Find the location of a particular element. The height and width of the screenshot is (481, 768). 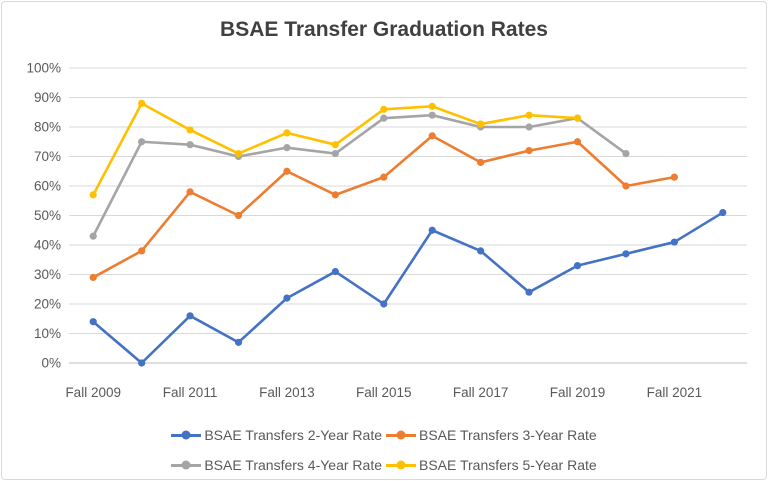

x-tick-label: Fall 2019 is located at coordinates (578, 392).